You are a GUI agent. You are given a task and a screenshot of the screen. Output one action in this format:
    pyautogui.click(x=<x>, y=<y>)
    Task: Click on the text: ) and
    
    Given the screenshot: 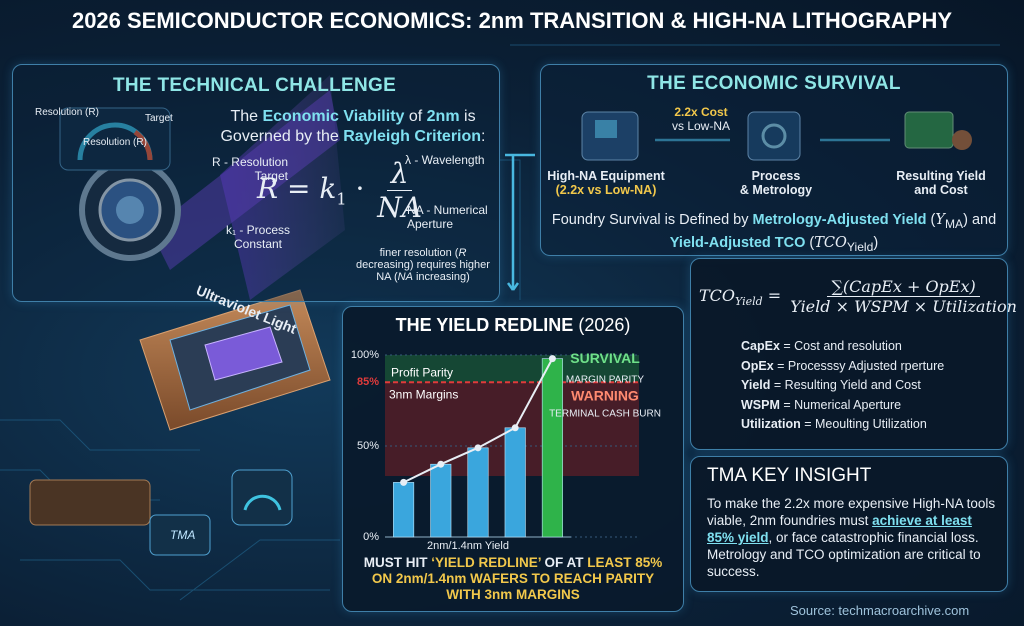 What is the action you would take?
    pyautogui.click(x=980, y=220)
    